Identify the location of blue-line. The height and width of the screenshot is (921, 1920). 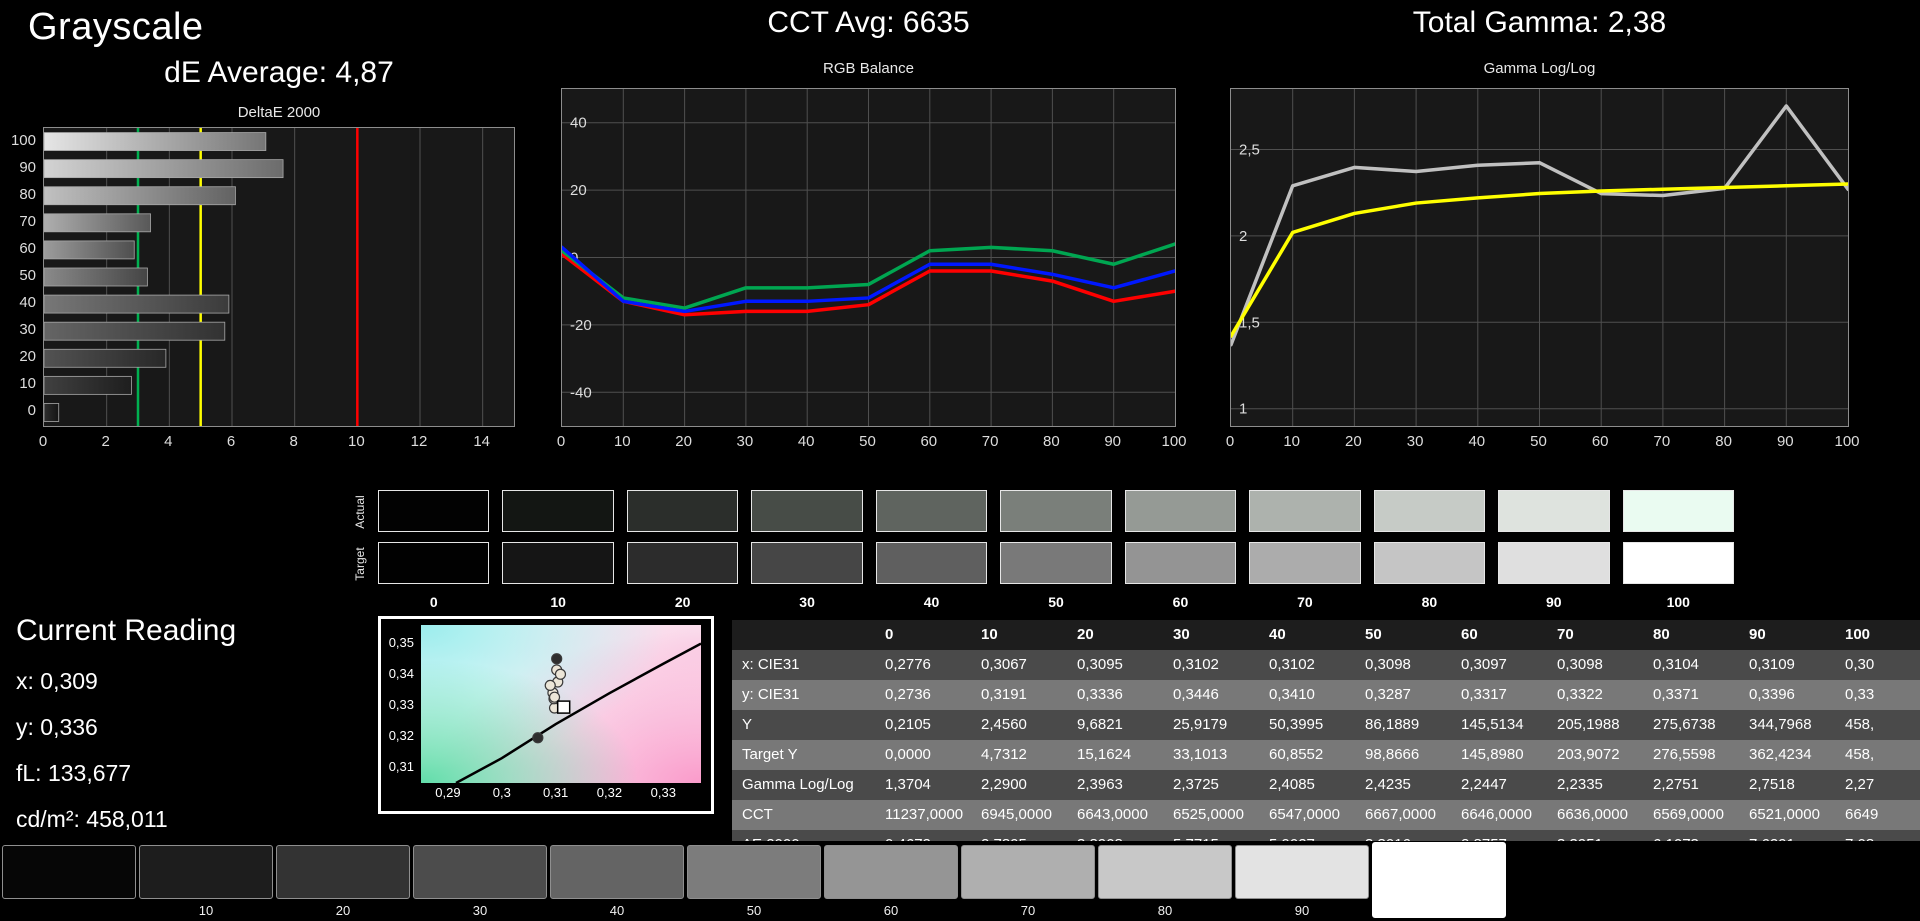
(868, 279).